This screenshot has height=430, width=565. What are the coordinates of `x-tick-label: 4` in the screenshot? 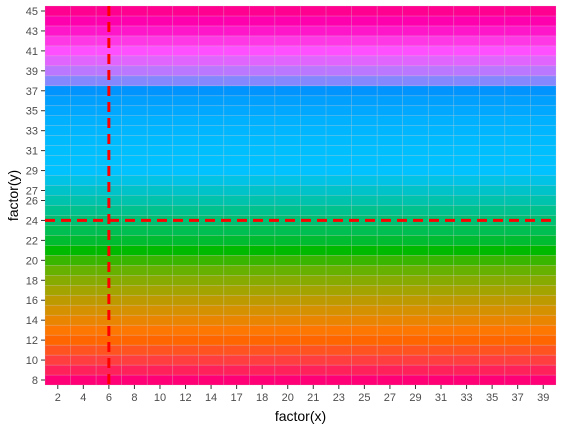 It's located at (83, 398).